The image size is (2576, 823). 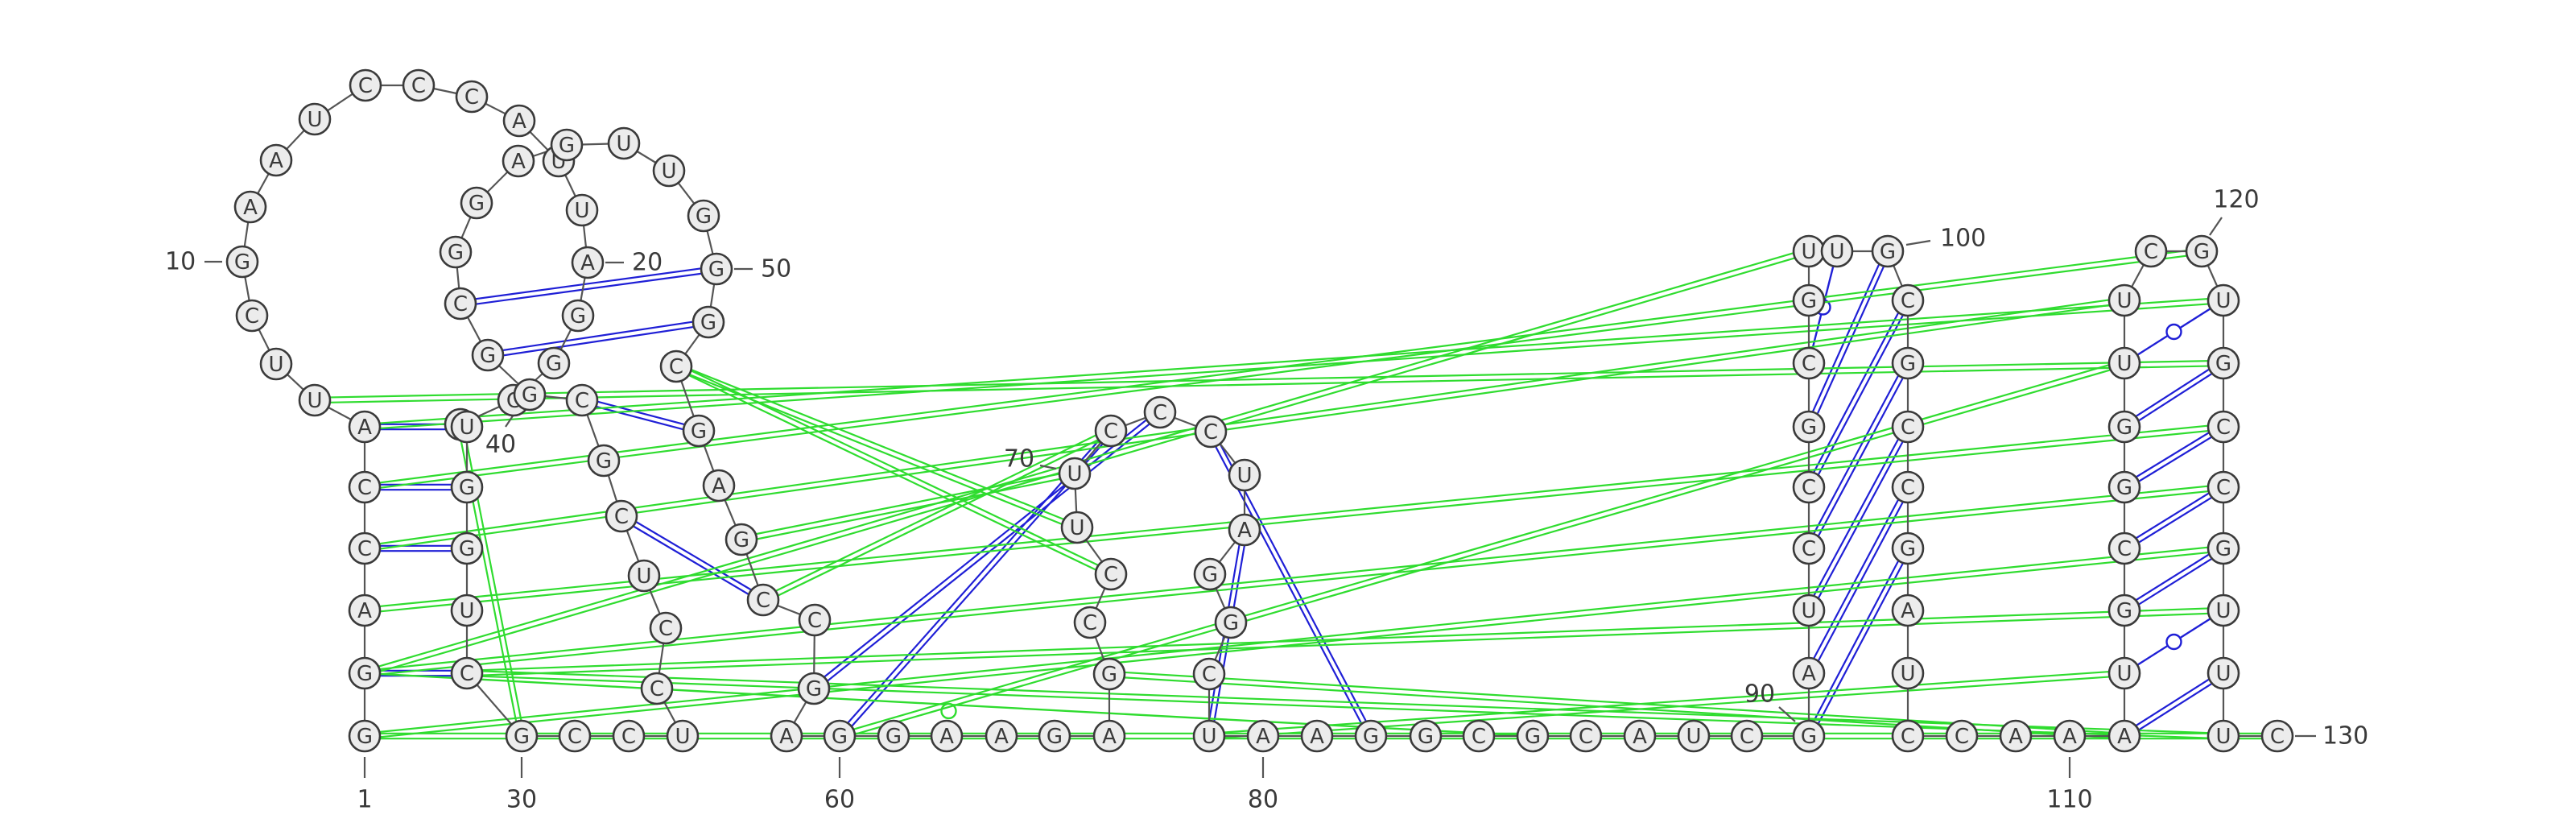 I want to click on nucleotide-99: U, so click(x=1837, y=251).